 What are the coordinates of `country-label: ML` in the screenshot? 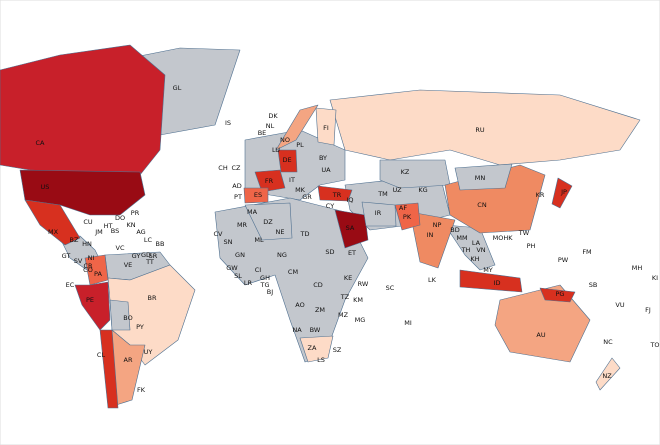 It's located at (259, 240).